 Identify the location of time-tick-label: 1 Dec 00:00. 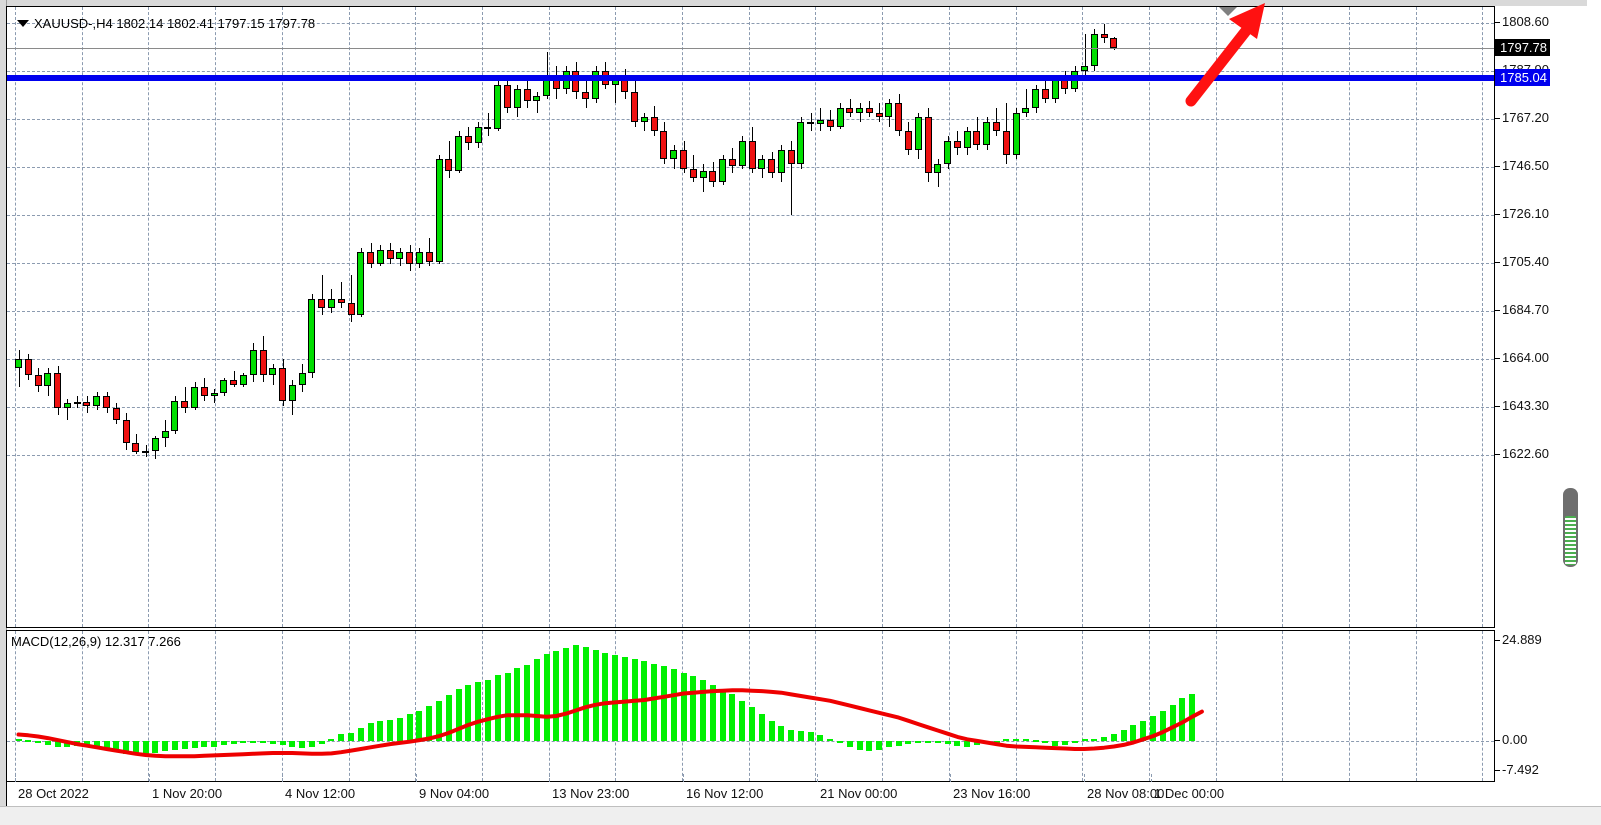
(1189, 793).